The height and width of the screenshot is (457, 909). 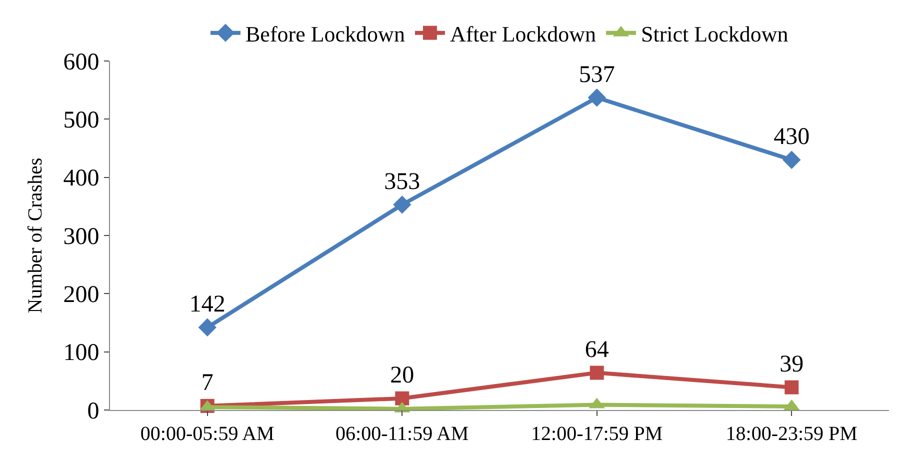 I want to click on data-label: 64, so click(x=596, y=350).